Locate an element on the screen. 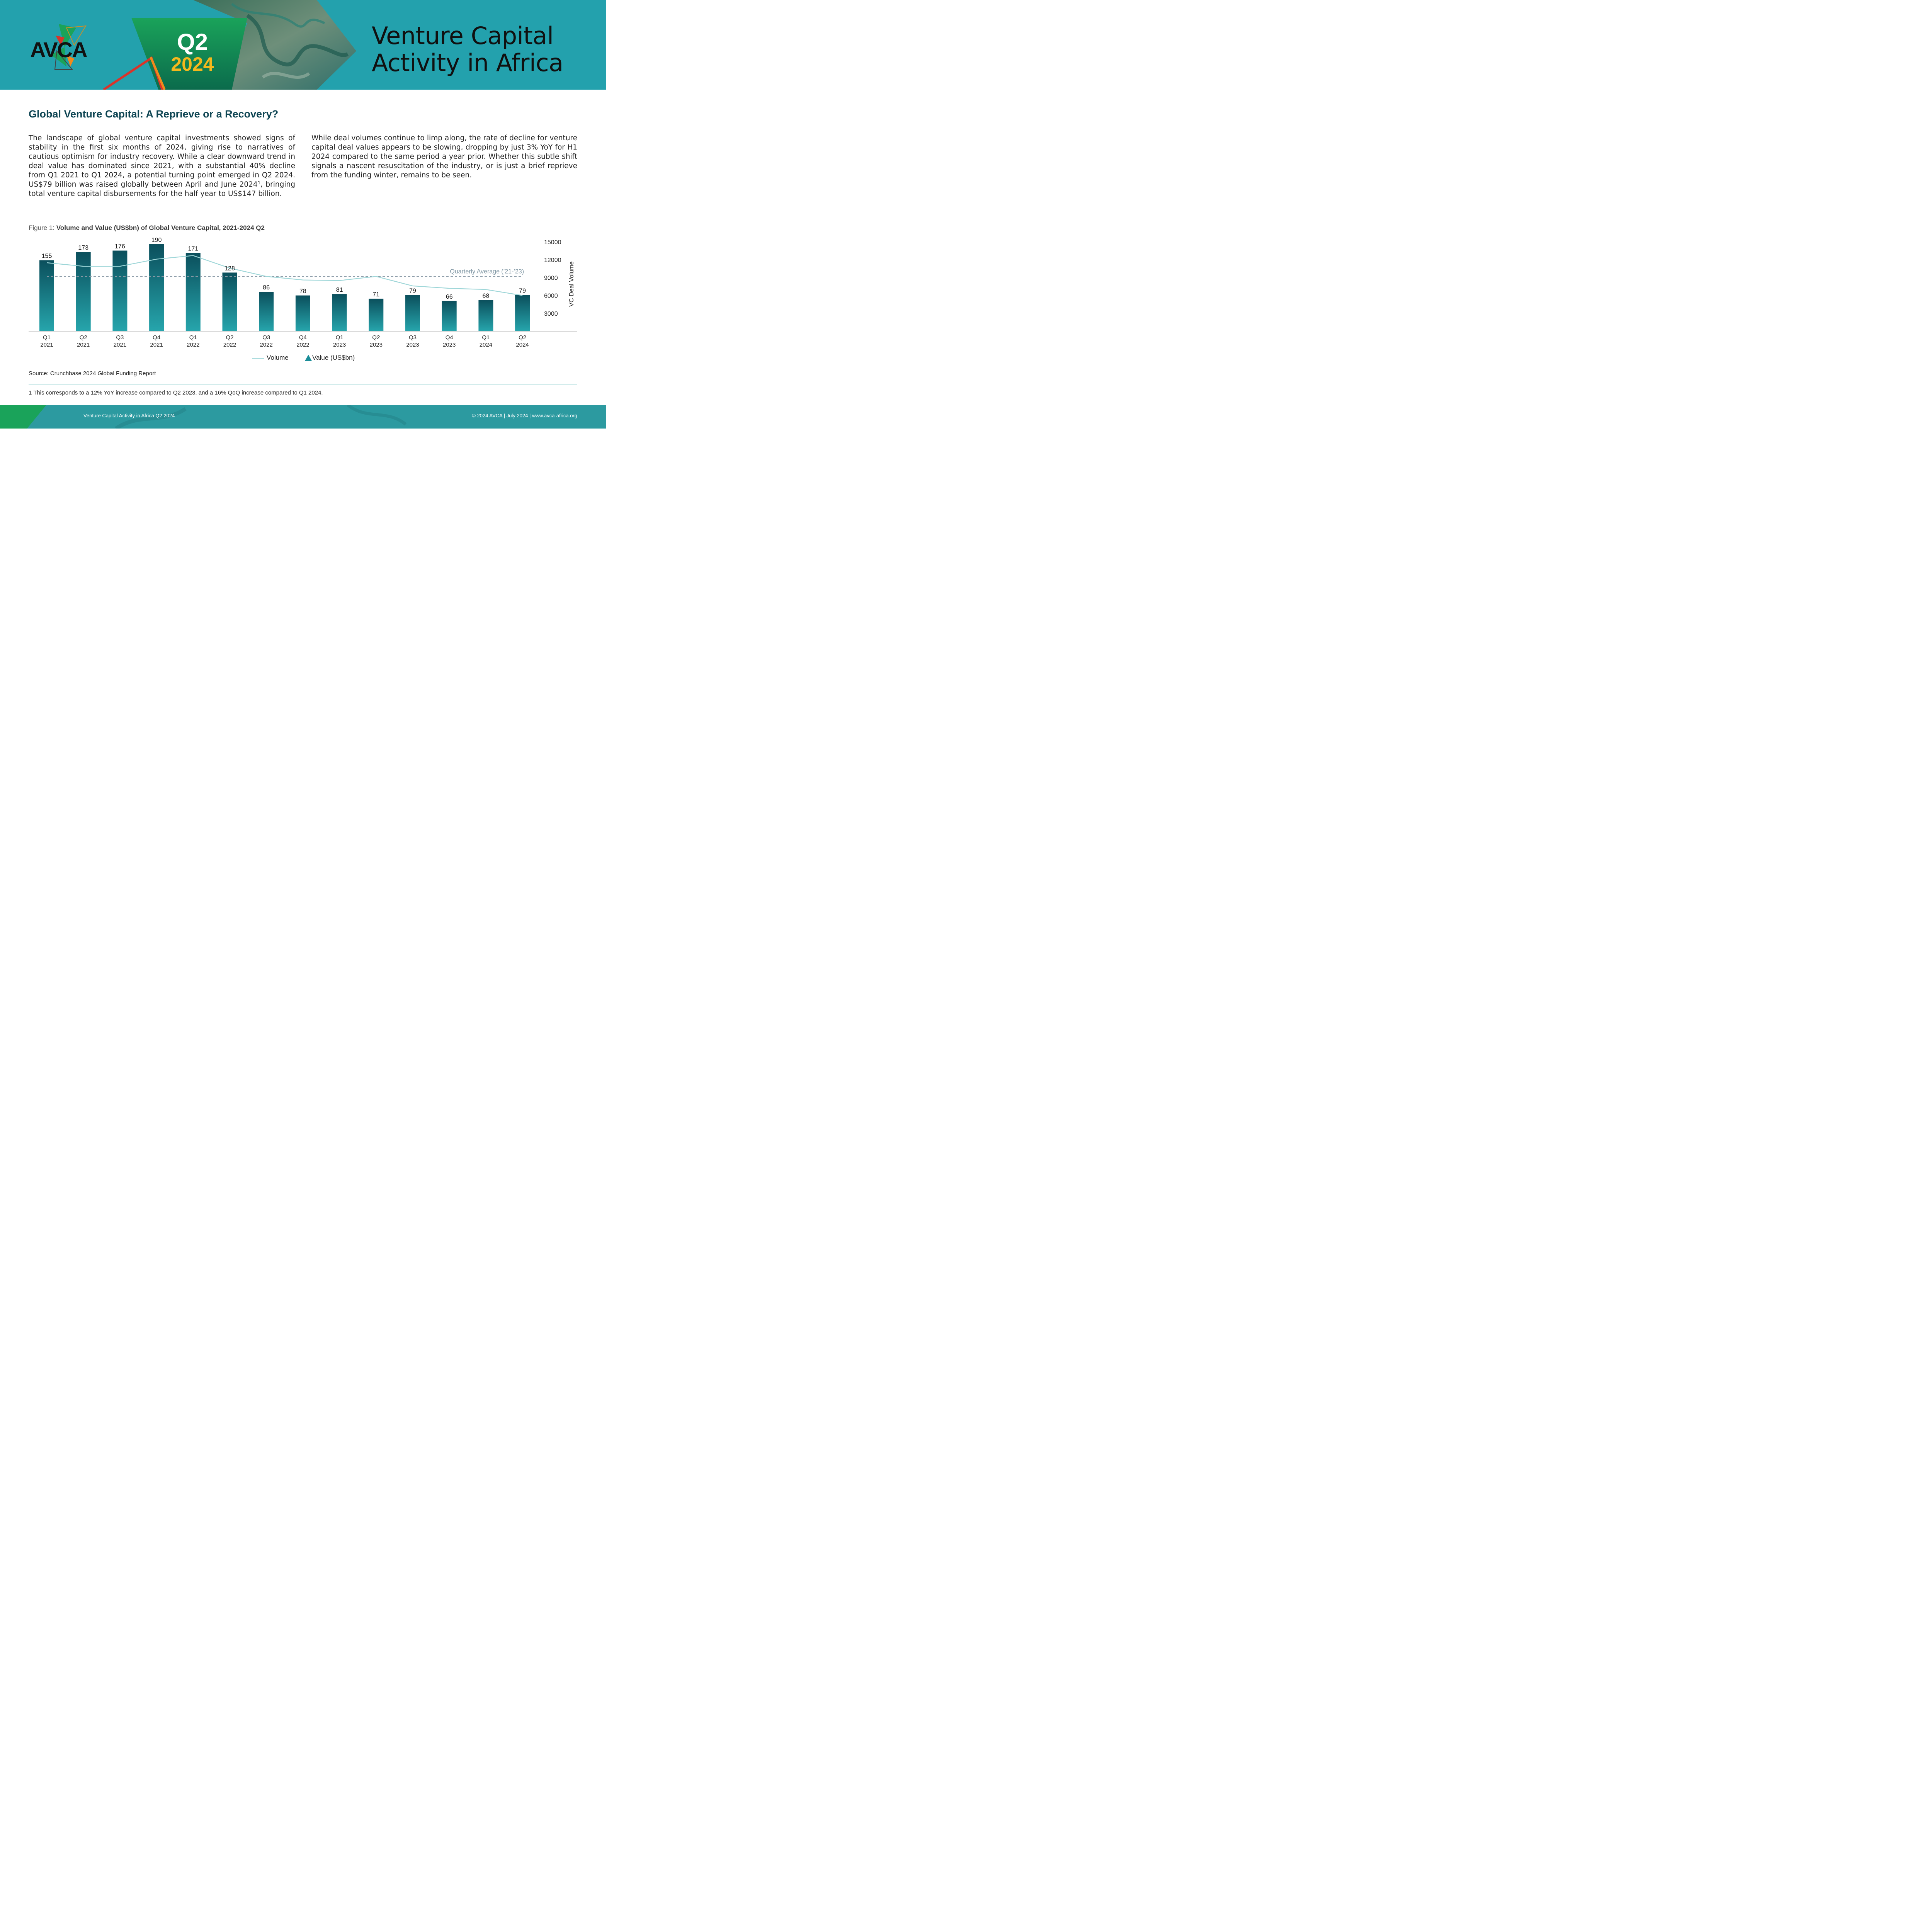  quarter-label: Q2 is located at coordinates (192, 42).